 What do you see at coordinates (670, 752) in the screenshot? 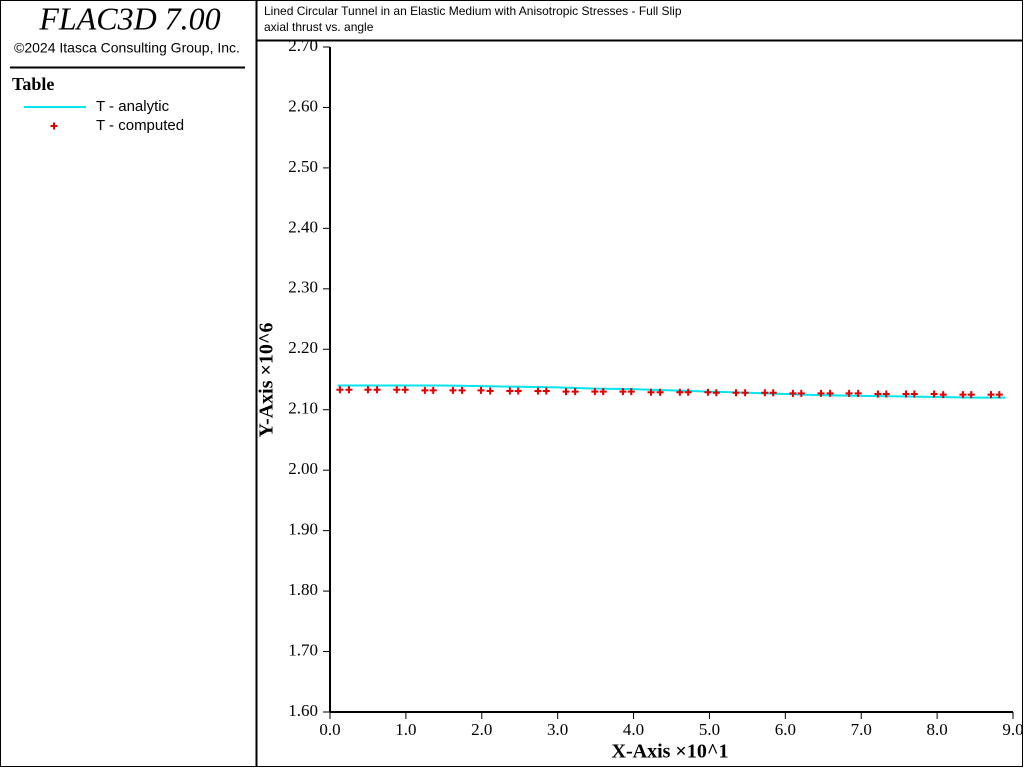
I see `x-axis-label: X-Axis ×10^1` at bounding box center [670, 752].